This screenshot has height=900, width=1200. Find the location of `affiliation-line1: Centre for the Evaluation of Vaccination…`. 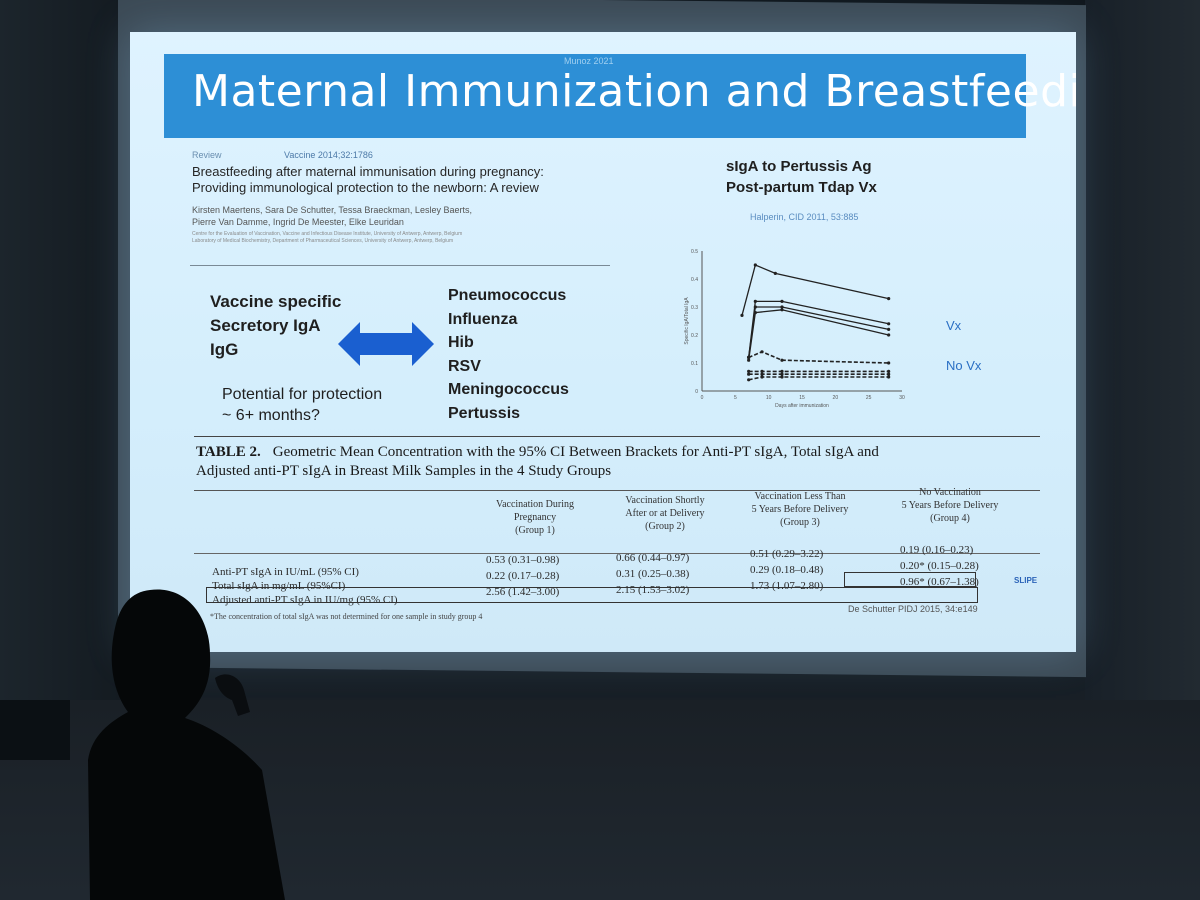

affiliation-line1: Centre for the Evaluation of Vaccination… is located at coordinates (327, 234).